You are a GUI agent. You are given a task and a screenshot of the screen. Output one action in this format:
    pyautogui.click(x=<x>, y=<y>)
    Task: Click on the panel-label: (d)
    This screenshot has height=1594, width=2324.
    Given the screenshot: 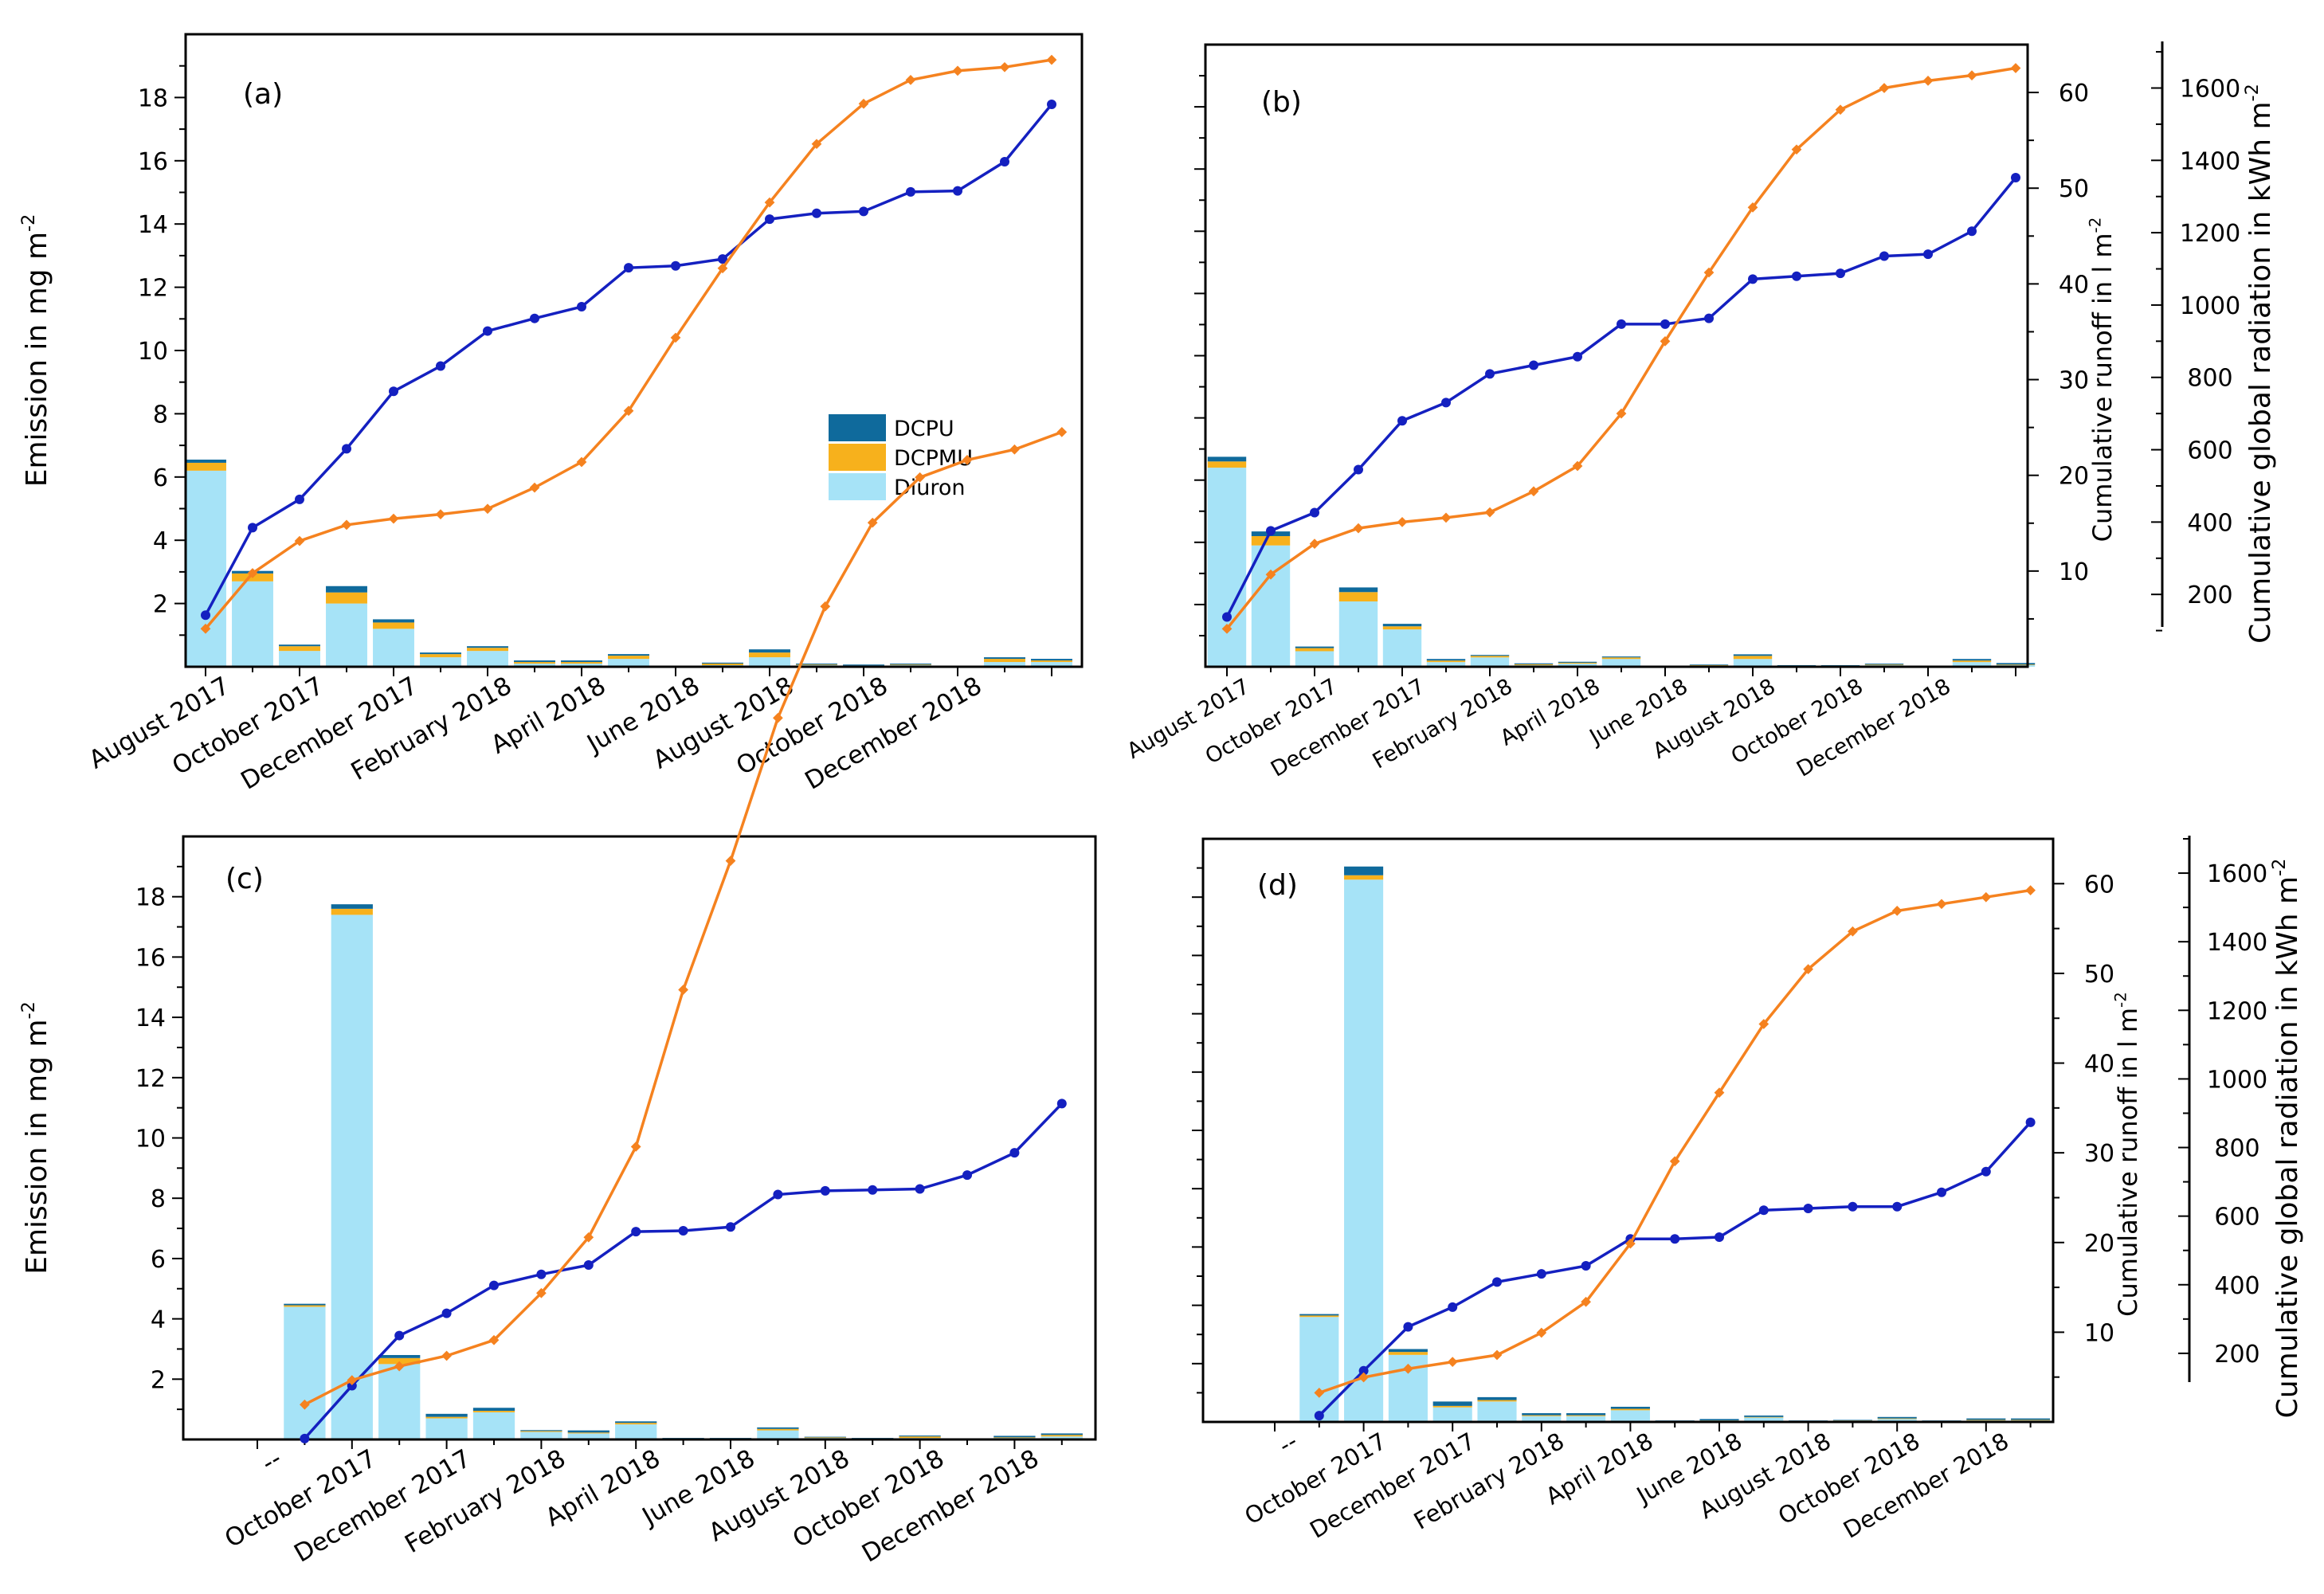 What is the action you would take?
    pyautogui.click(x=1277, y=885)
    